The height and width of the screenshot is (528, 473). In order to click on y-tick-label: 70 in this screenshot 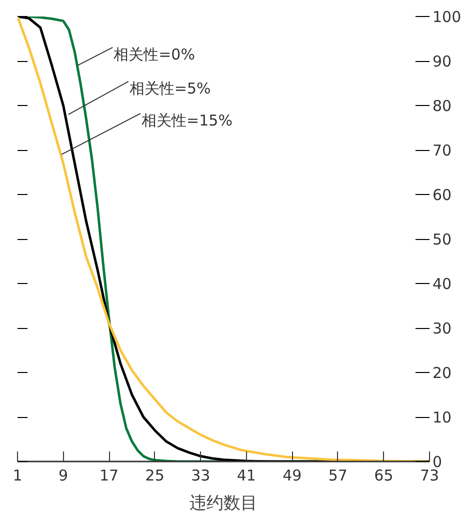, I will do `click(442, 151)`.